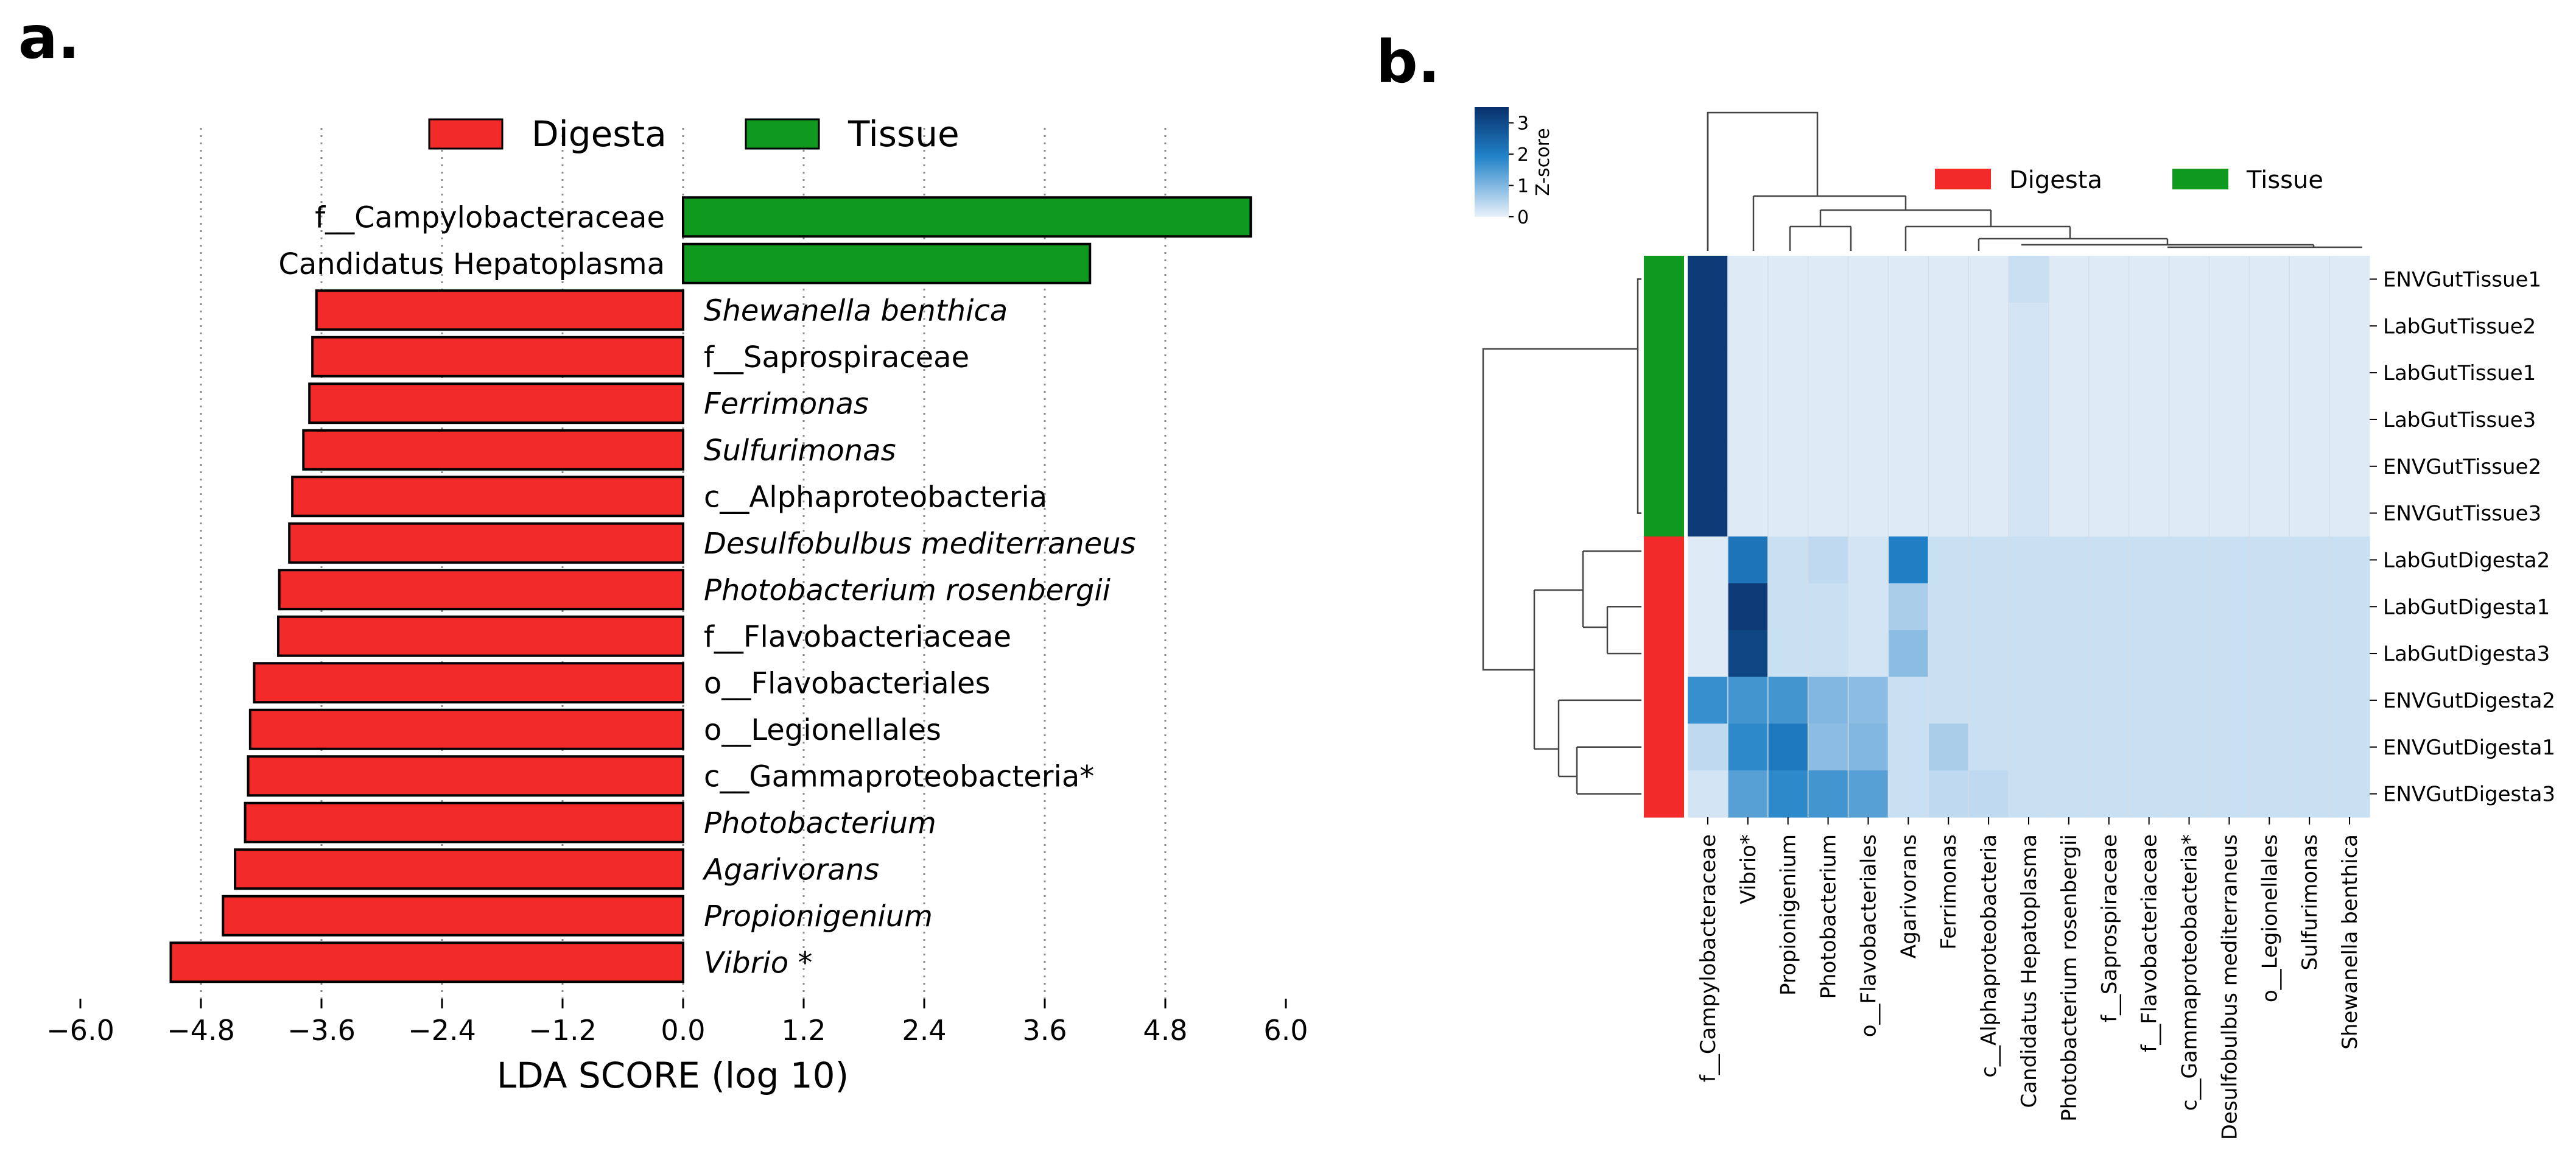 The height and width of the screenshot is (1171, 2576). I want to click on legend-label-digesta: Digesta, so click(599, 134).